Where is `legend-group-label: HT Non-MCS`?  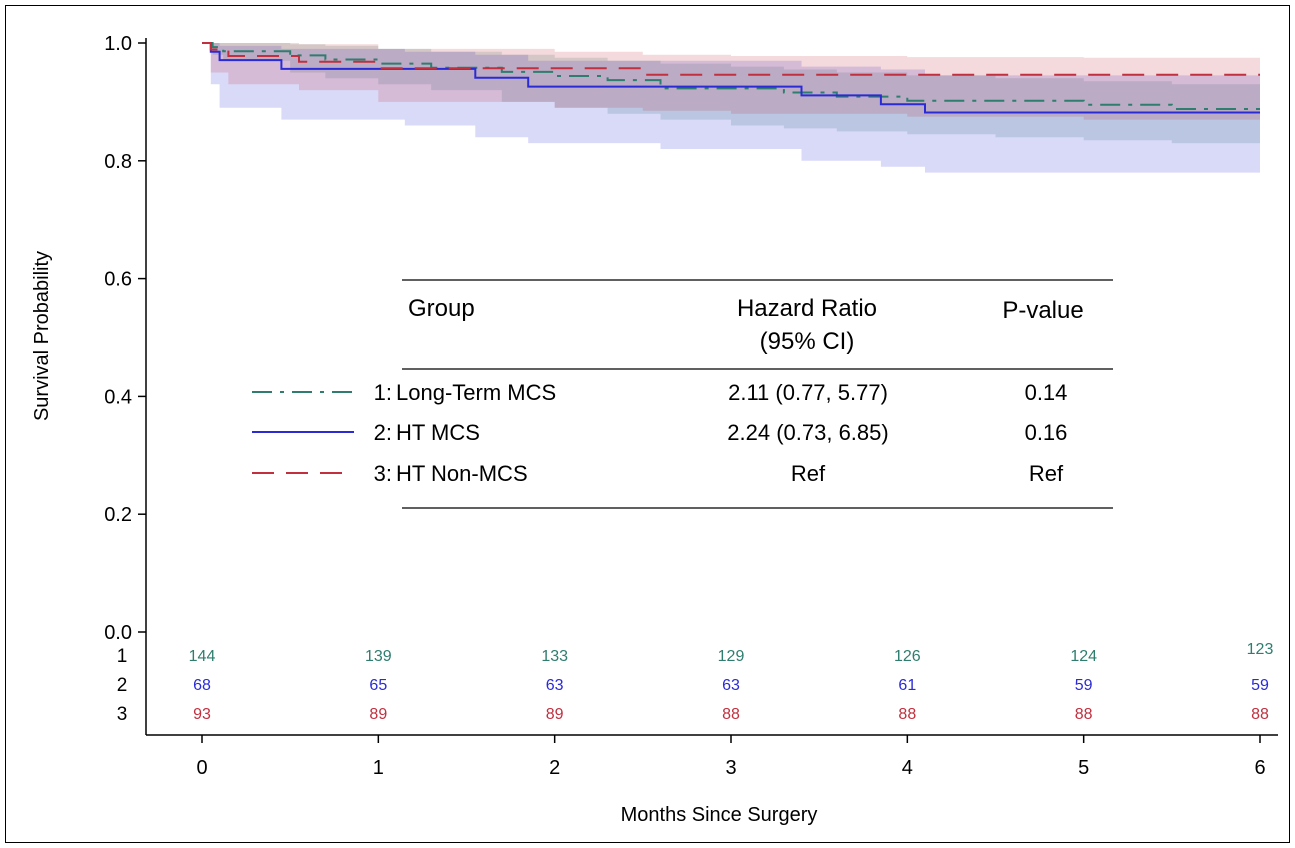 legend-group-label: HT Non-MCS is located at coordinates (462, 473).